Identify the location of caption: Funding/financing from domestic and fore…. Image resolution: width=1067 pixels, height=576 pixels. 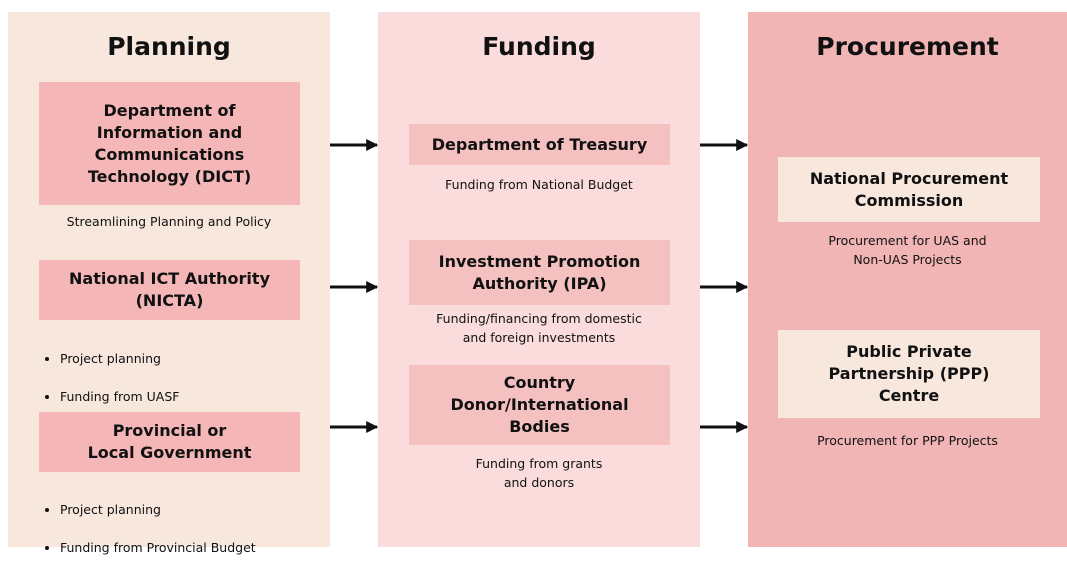
(539, 328).